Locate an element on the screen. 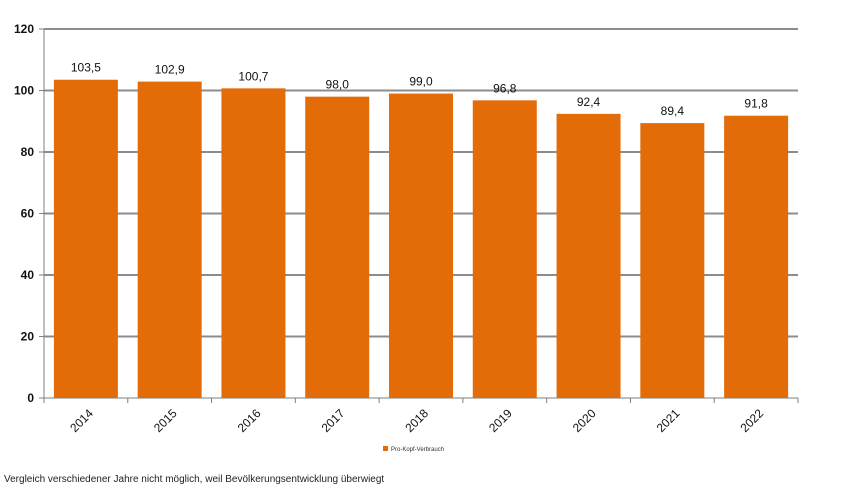  y-tick-label: 80 is located at coordinates (28, 152).